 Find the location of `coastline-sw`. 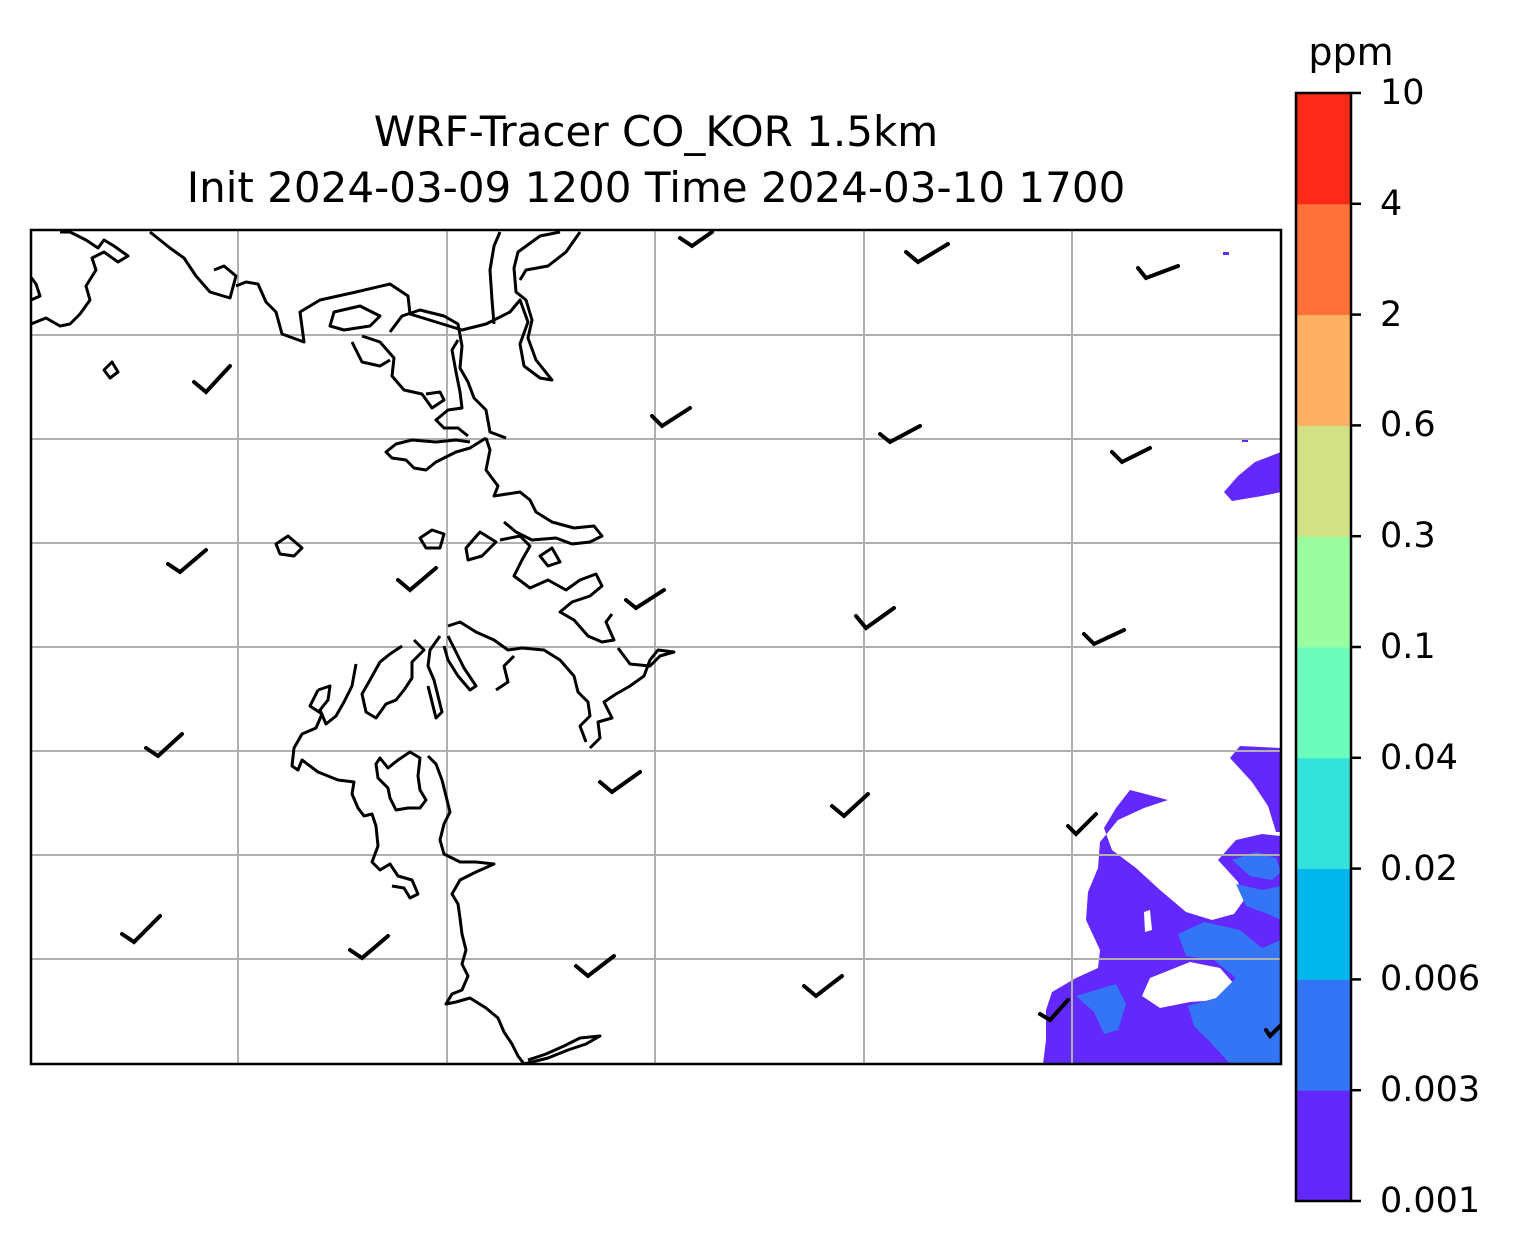

coastline-sw is located at coordinates (408, 876).